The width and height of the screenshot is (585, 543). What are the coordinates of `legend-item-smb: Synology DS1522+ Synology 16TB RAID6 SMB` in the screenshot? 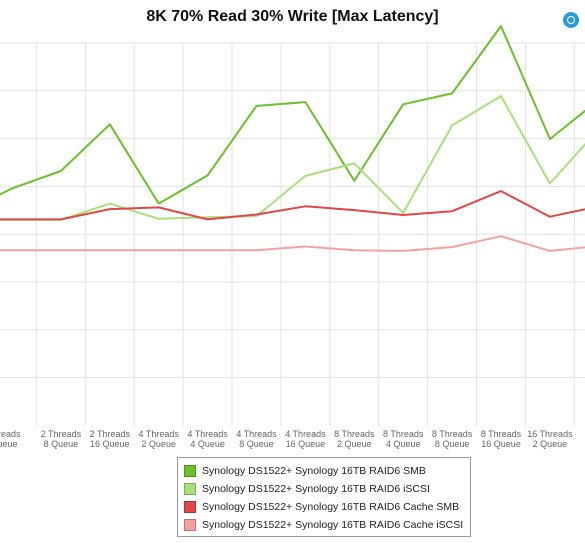 It's located at (324, 471).